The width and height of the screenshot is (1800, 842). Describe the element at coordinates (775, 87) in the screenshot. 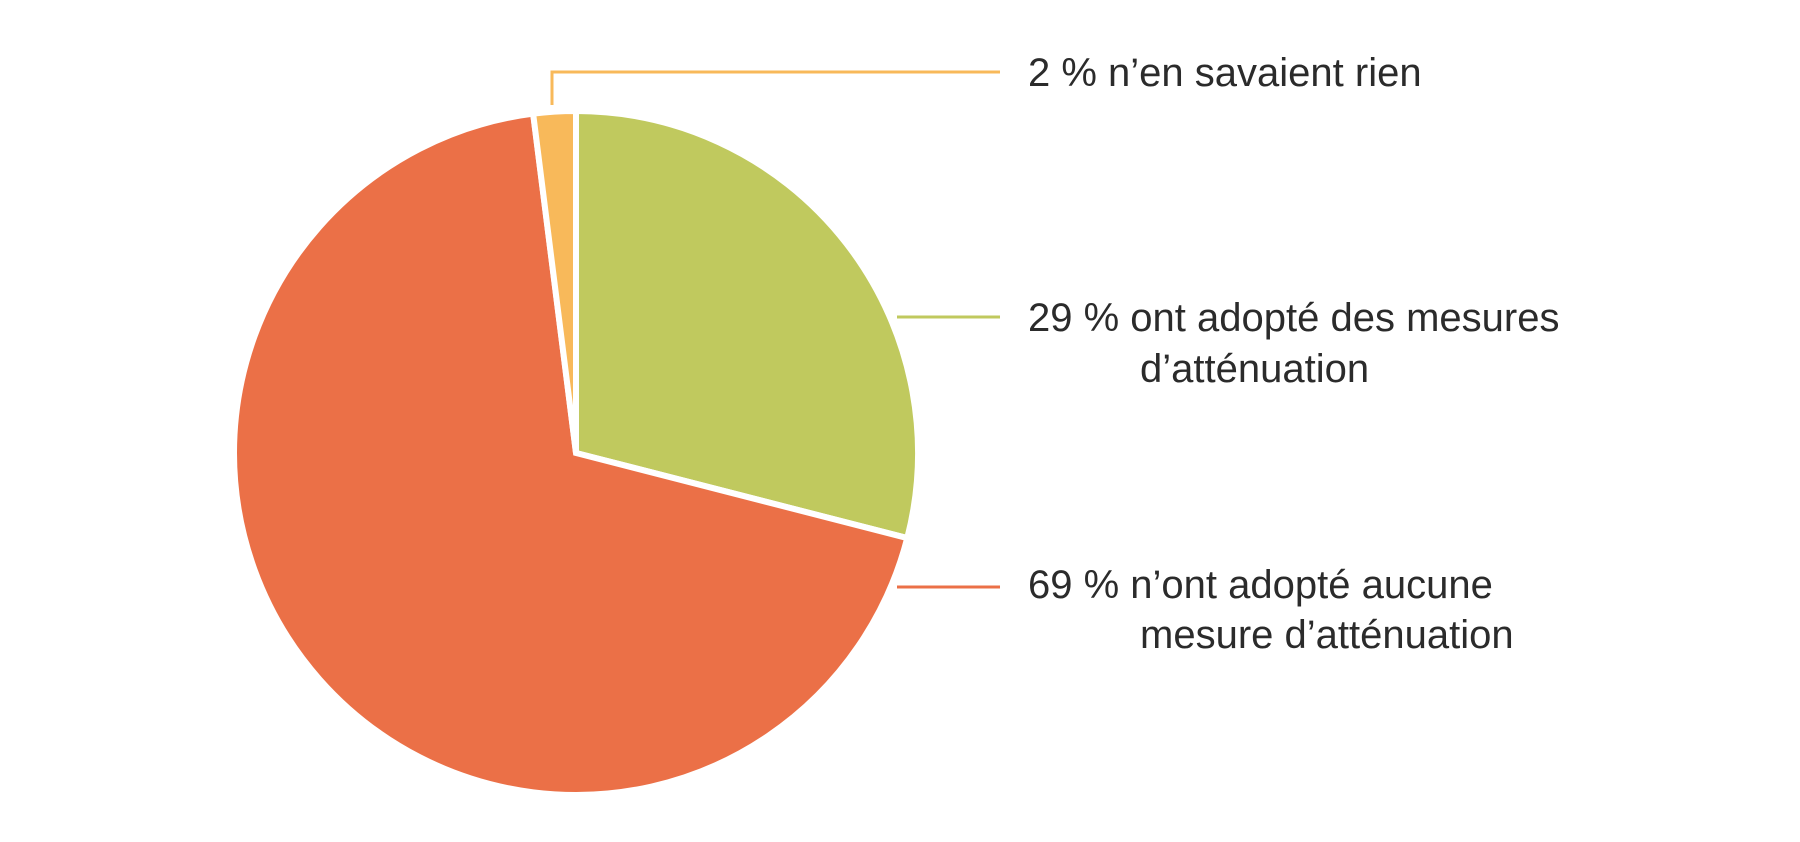

I see `leader-line-unaware` at that location.